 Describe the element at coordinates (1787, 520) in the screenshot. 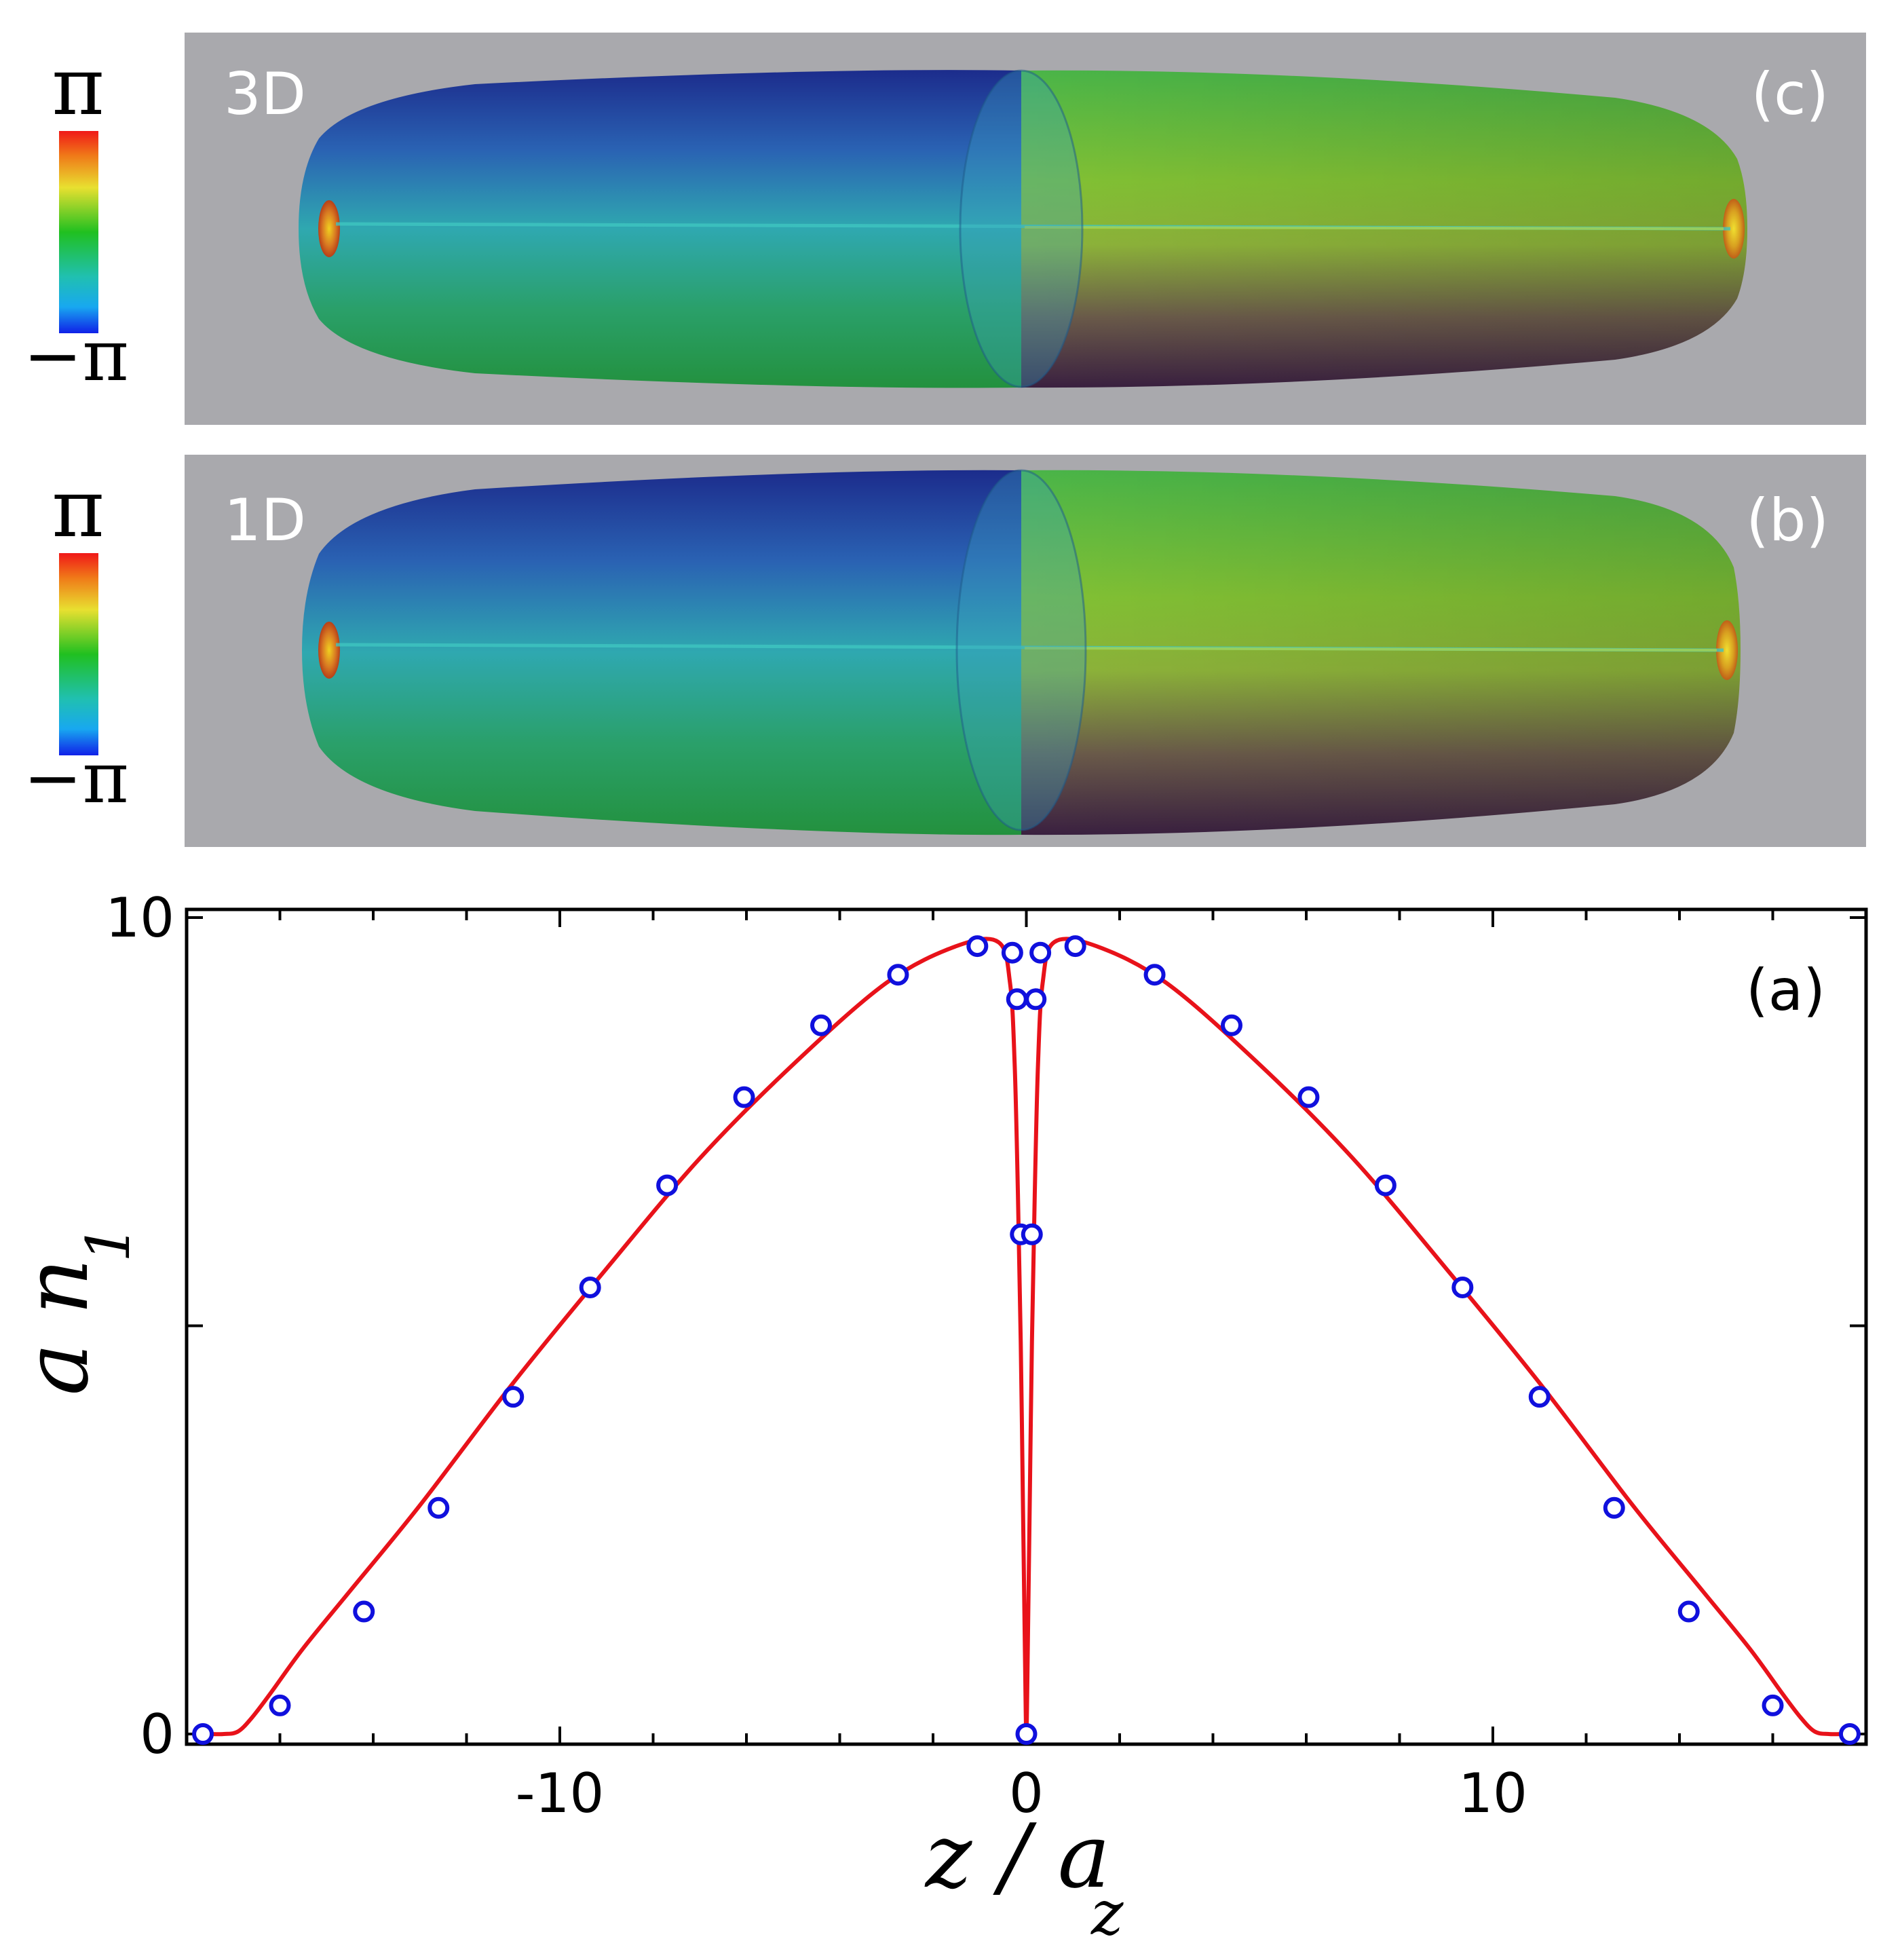

I see `panel-b-label: (b)` at that location.